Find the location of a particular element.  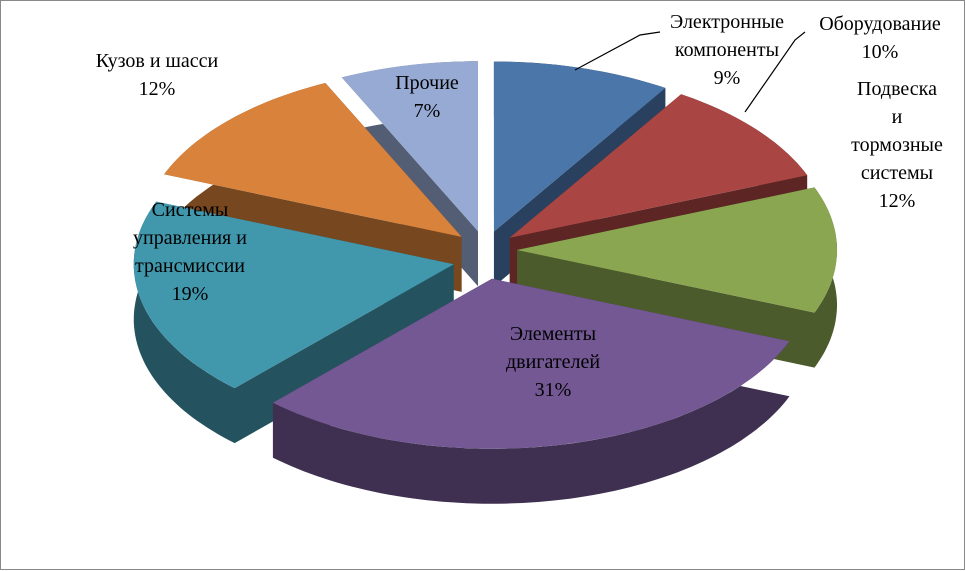

label-value: 9% is located at coordinates (727, 78).